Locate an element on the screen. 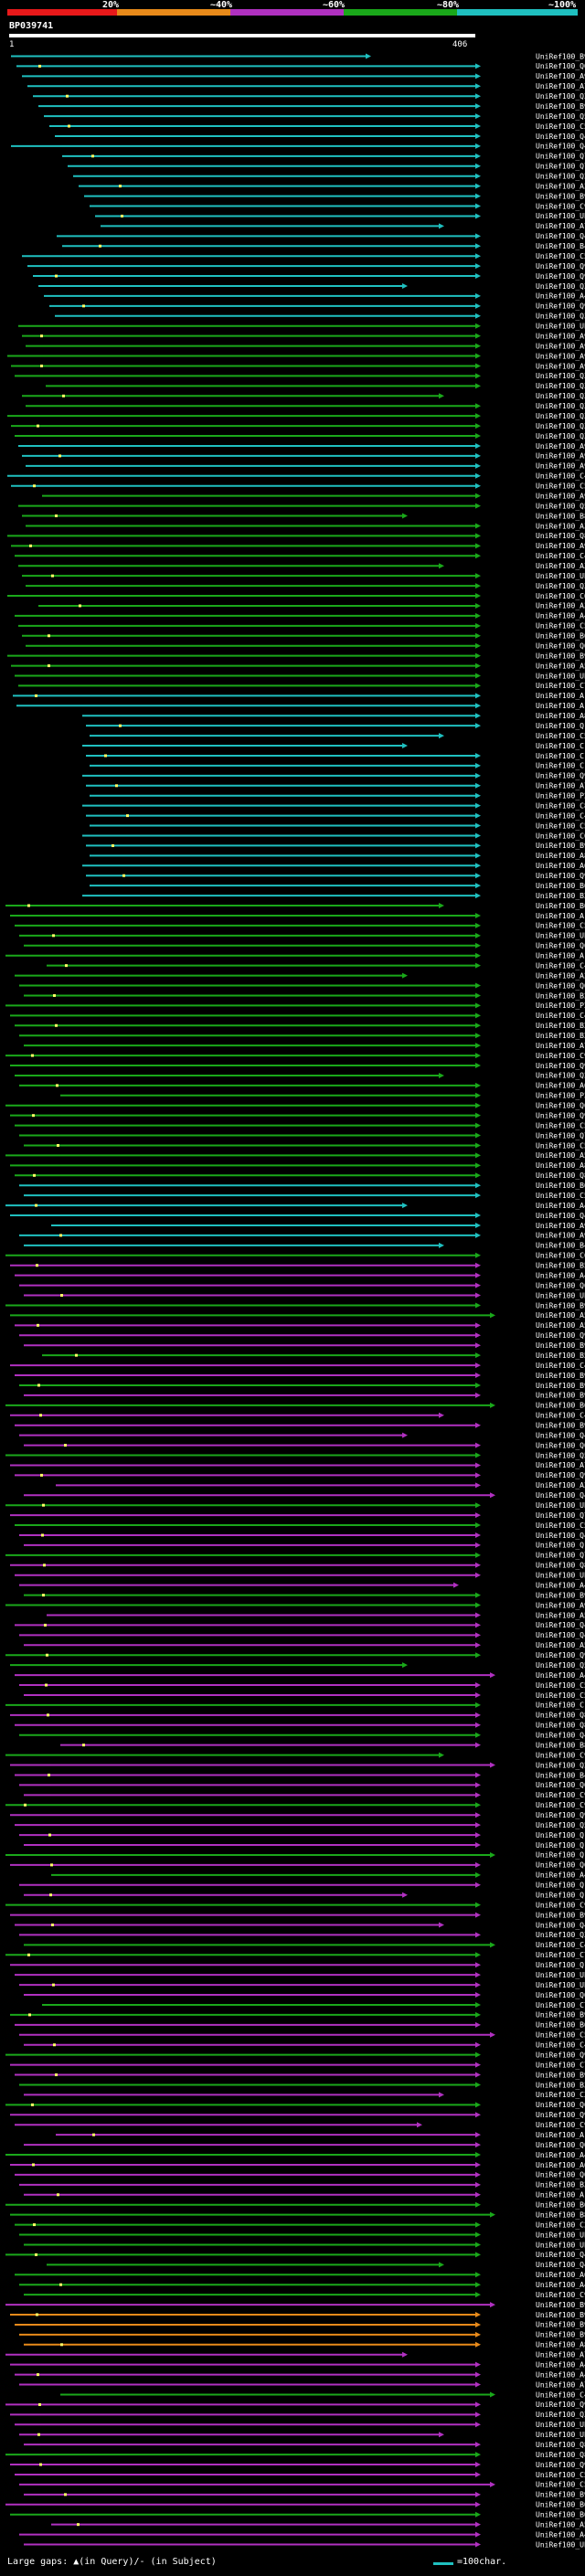  hit-name-link: UniRef100_Q3V714 is located at coordinates (561, 586).